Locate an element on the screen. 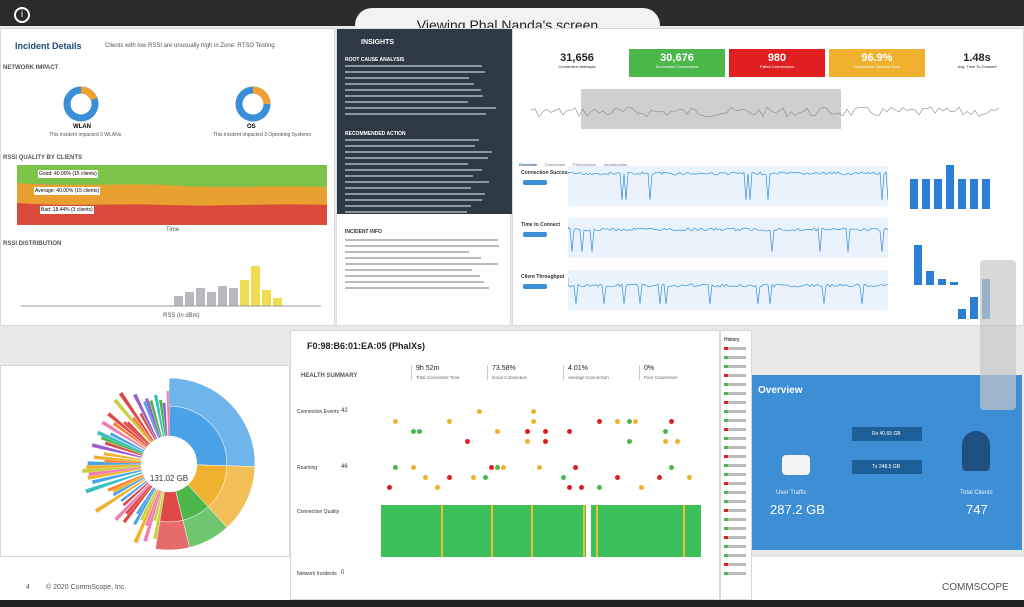 The height and width of the screenshot is (607, 1024). bottom-bar is located at coordinates (512, 603).